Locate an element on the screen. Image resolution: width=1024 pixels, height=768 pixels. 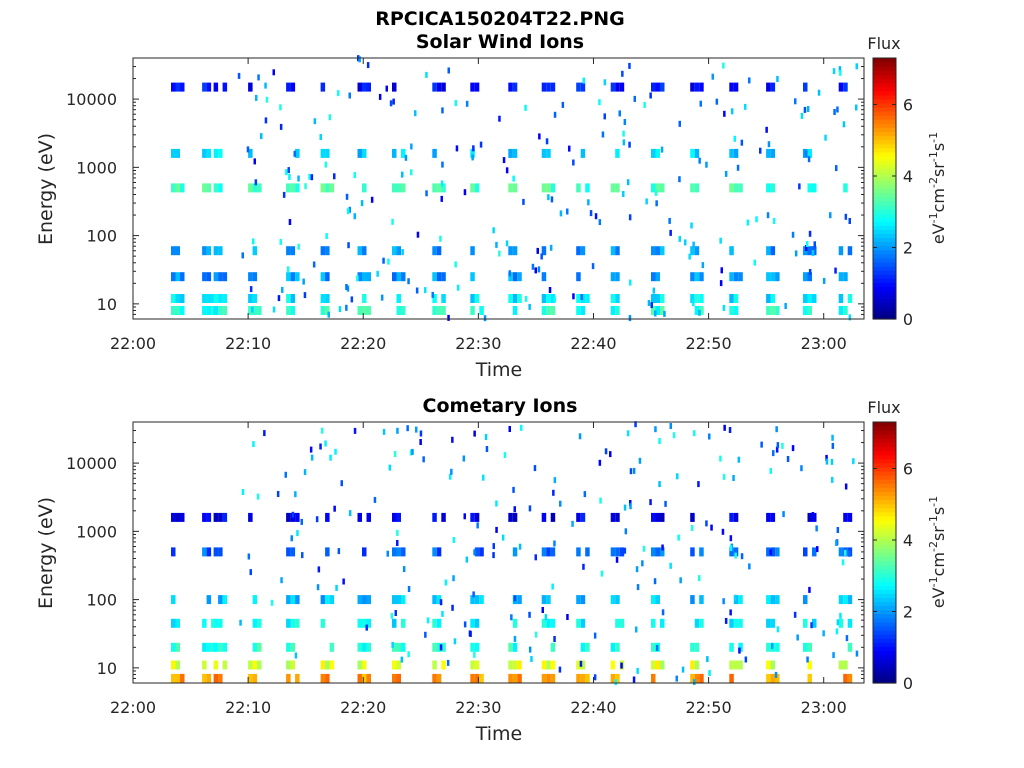
y-tick-label: 1000 is located at coordinates (96, 531).